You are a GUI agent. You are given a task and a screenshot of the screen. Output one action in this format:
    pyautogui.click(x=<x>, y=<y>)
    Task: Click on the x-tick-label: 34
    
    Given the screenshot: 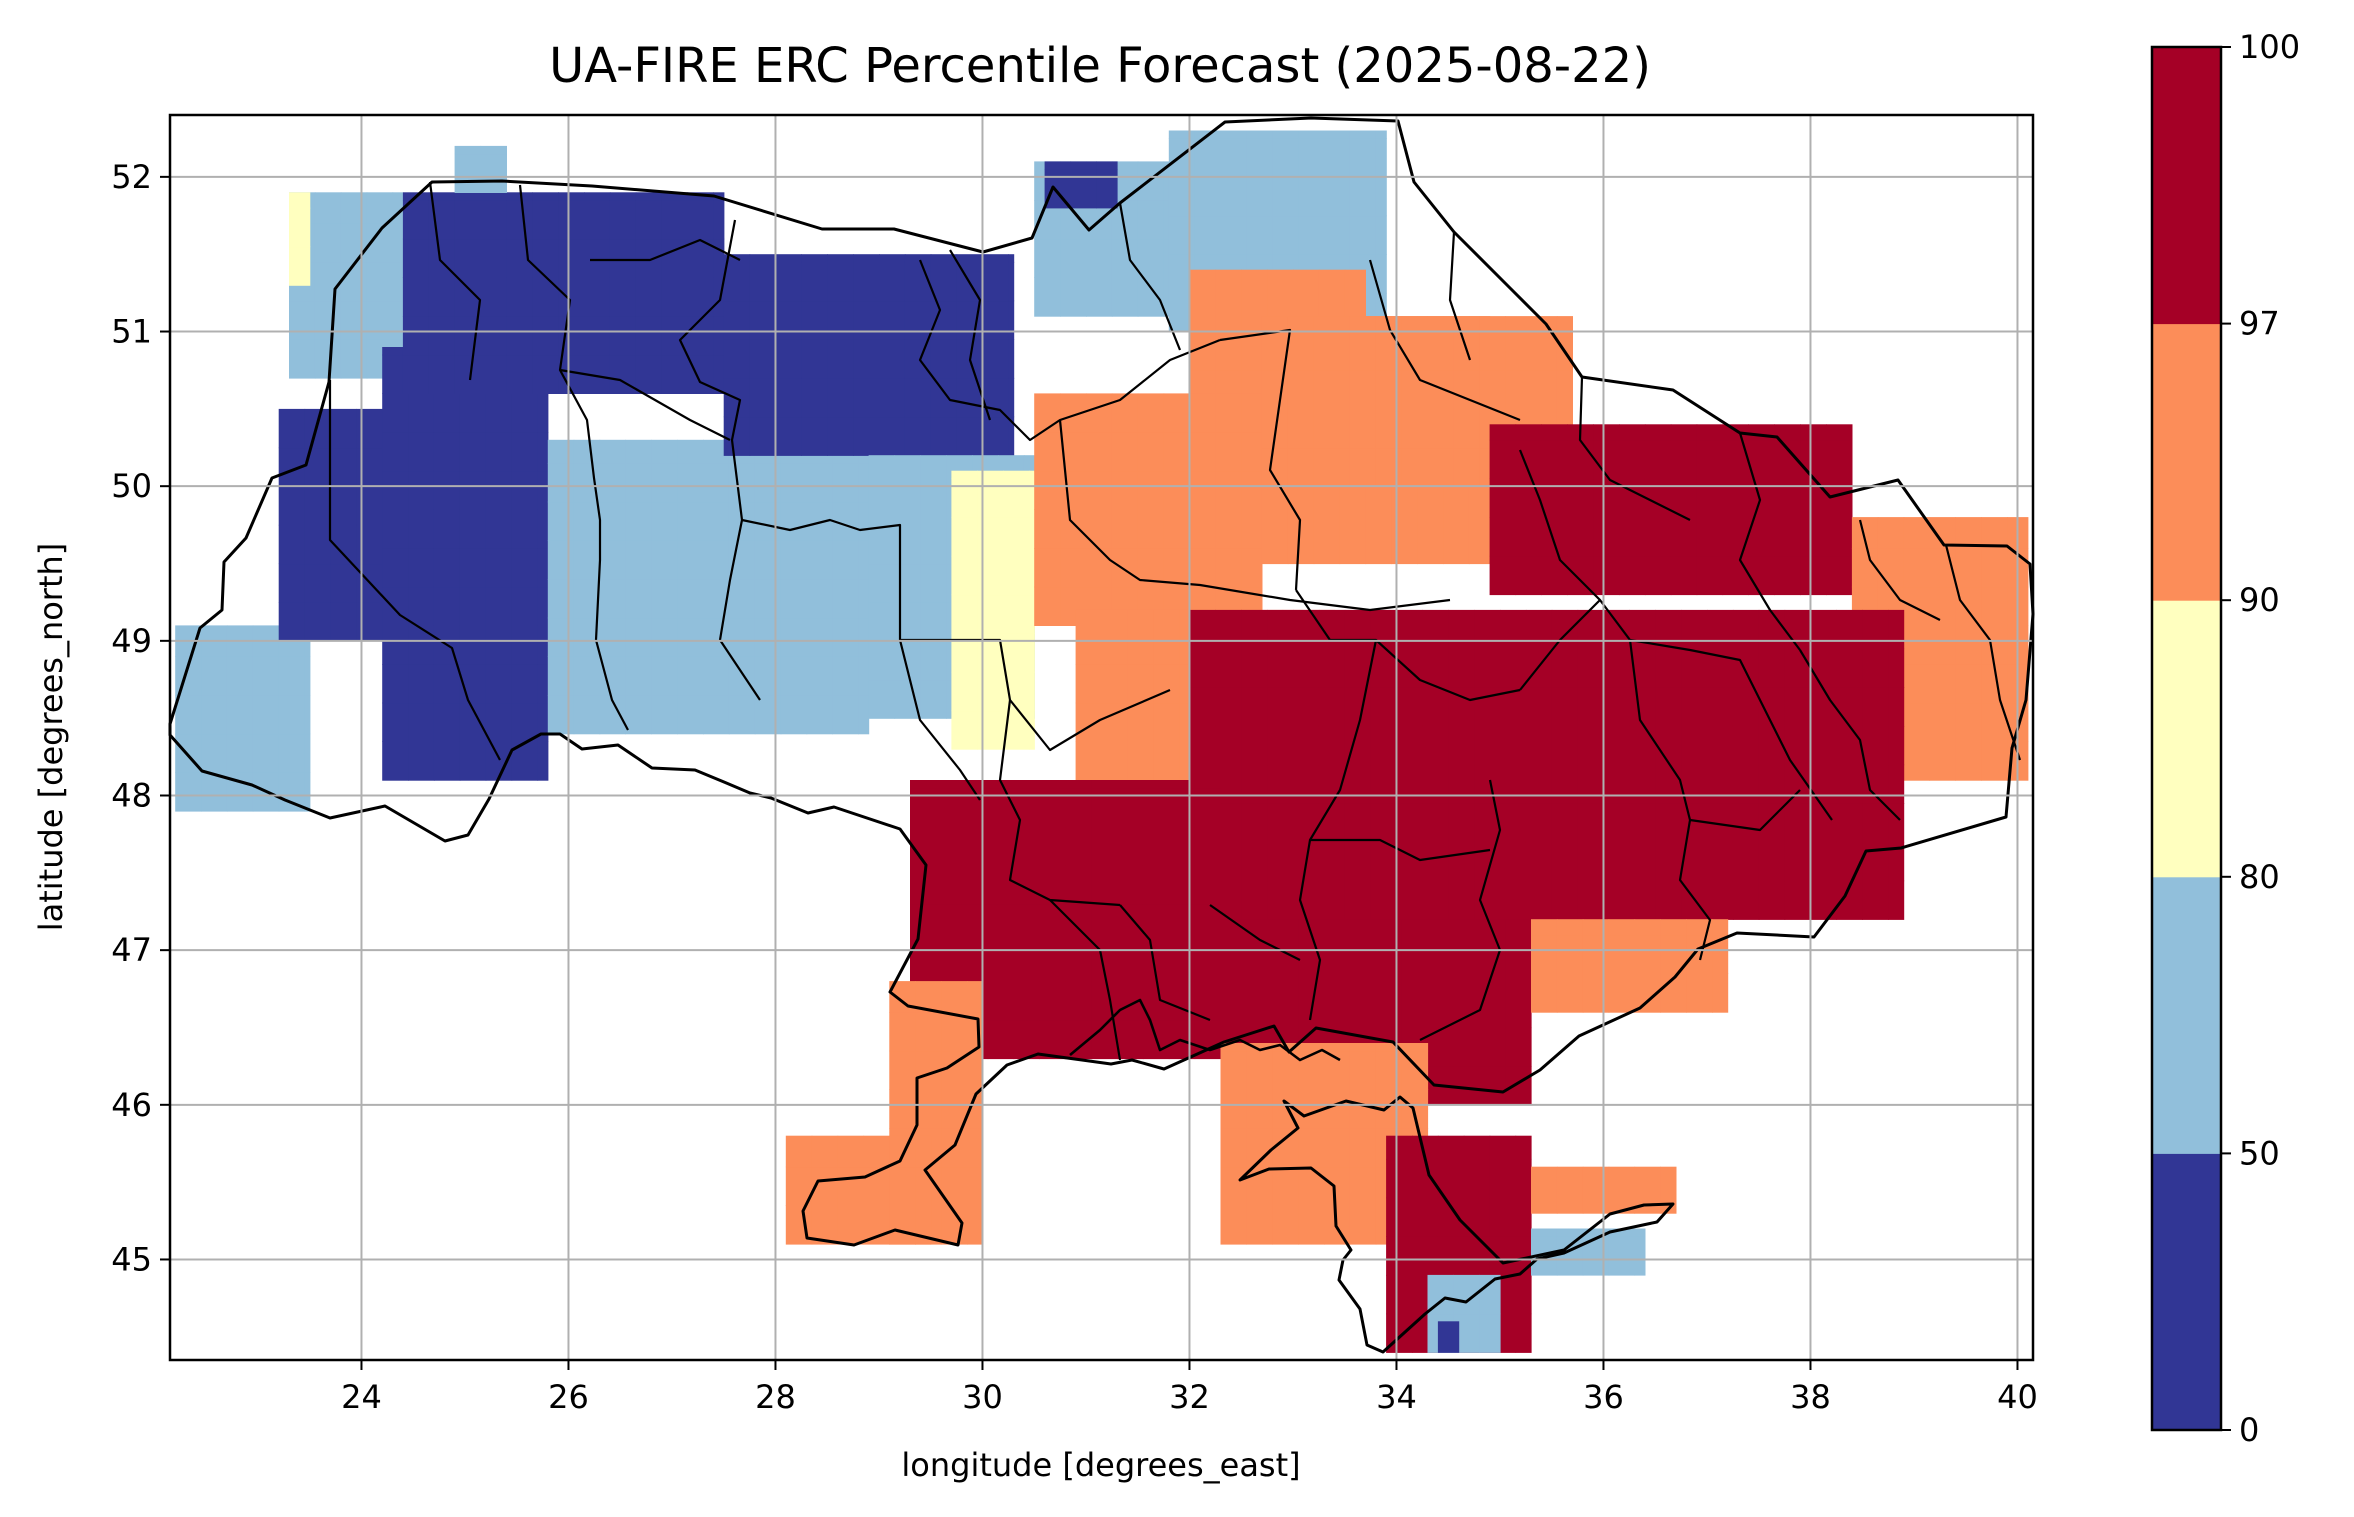 What is the action you would take?
    pyautogui.click(x=1396, y=1397)
    